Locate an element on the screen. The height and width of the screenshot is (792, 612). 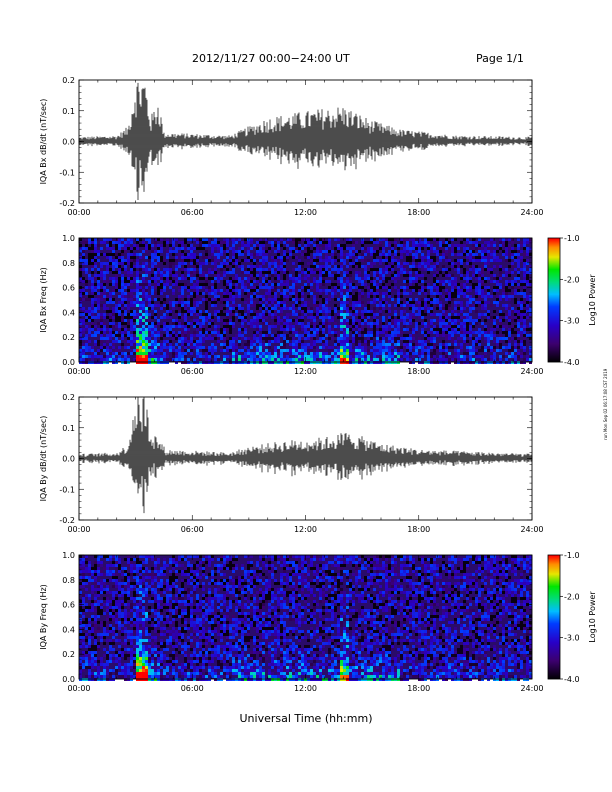
y-axis-label: IQA Bx dB/dt (nT/sec) is located at coordinates (43, 142).